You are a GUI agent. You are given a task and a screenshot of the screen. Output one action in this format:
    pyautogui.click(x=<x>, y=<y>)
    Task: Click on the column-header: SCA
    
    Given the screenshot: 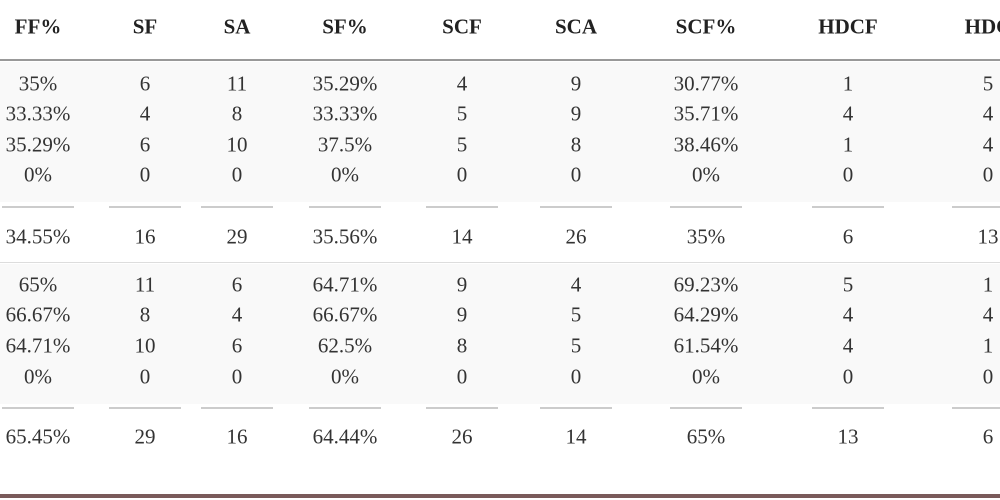 What is the action you would take?
    pyautogui.click(x=576, y=26)
    